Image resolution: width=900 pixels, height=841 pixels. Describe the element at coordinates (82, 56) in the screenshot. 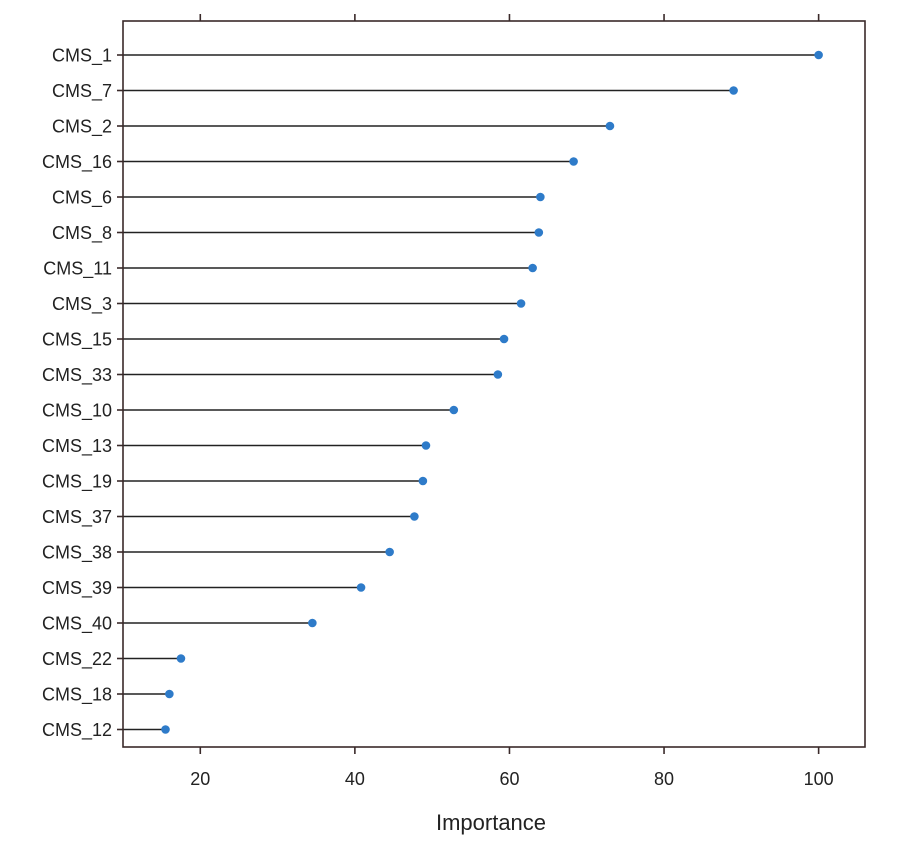

I see `y-tick-label: CMS_1` at that location.